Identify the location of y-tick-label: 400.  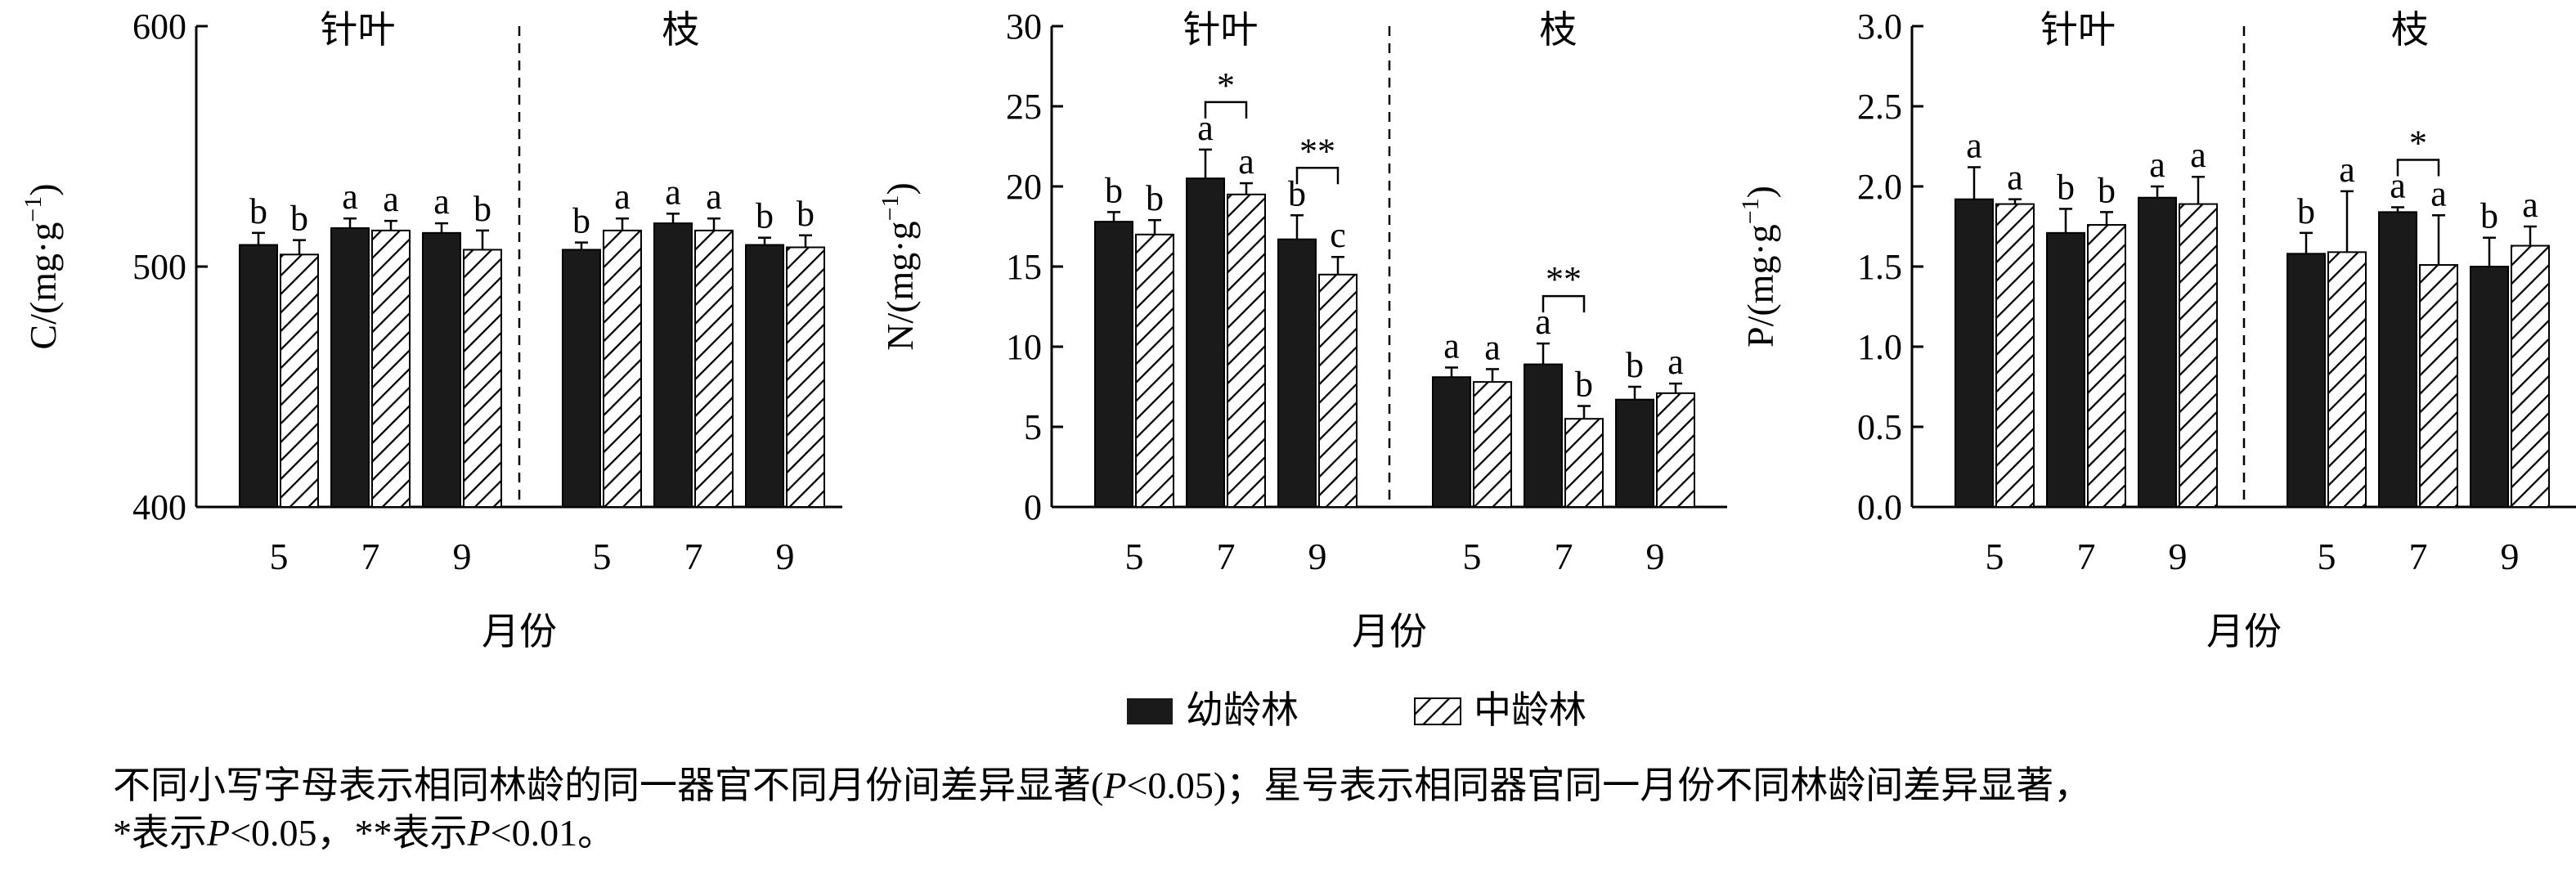
(159, 507).